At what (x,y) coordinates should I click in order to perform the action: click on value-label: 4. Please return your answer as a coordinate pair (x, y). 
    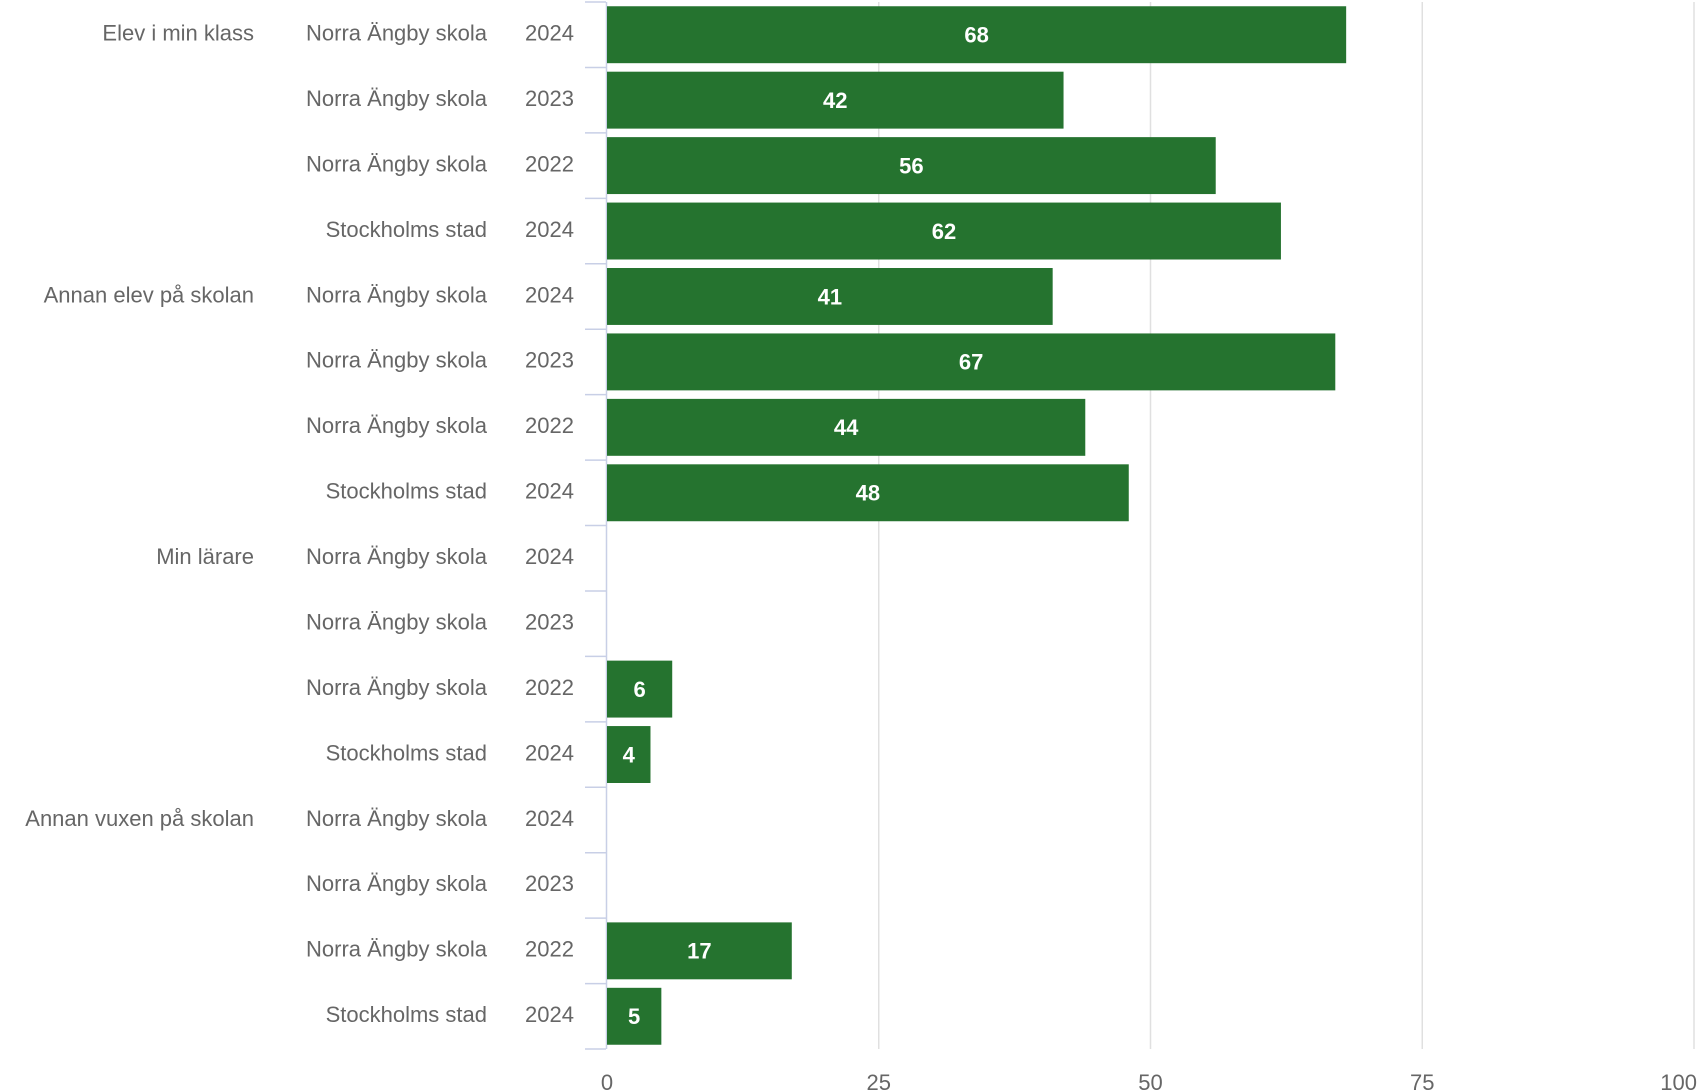
    Looking at the image, I should click on (629, 754).